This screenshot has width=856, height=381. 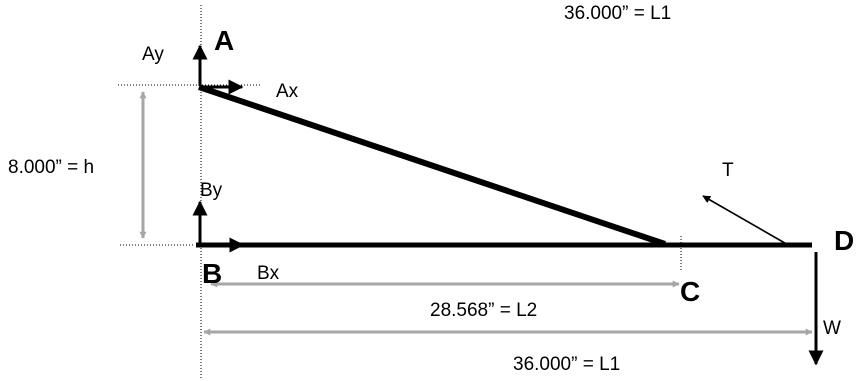 What do you see at coordinates (287, 91) in the screenshot?
I see `force-ax-label: Ax` at bounding box center [287, 91].